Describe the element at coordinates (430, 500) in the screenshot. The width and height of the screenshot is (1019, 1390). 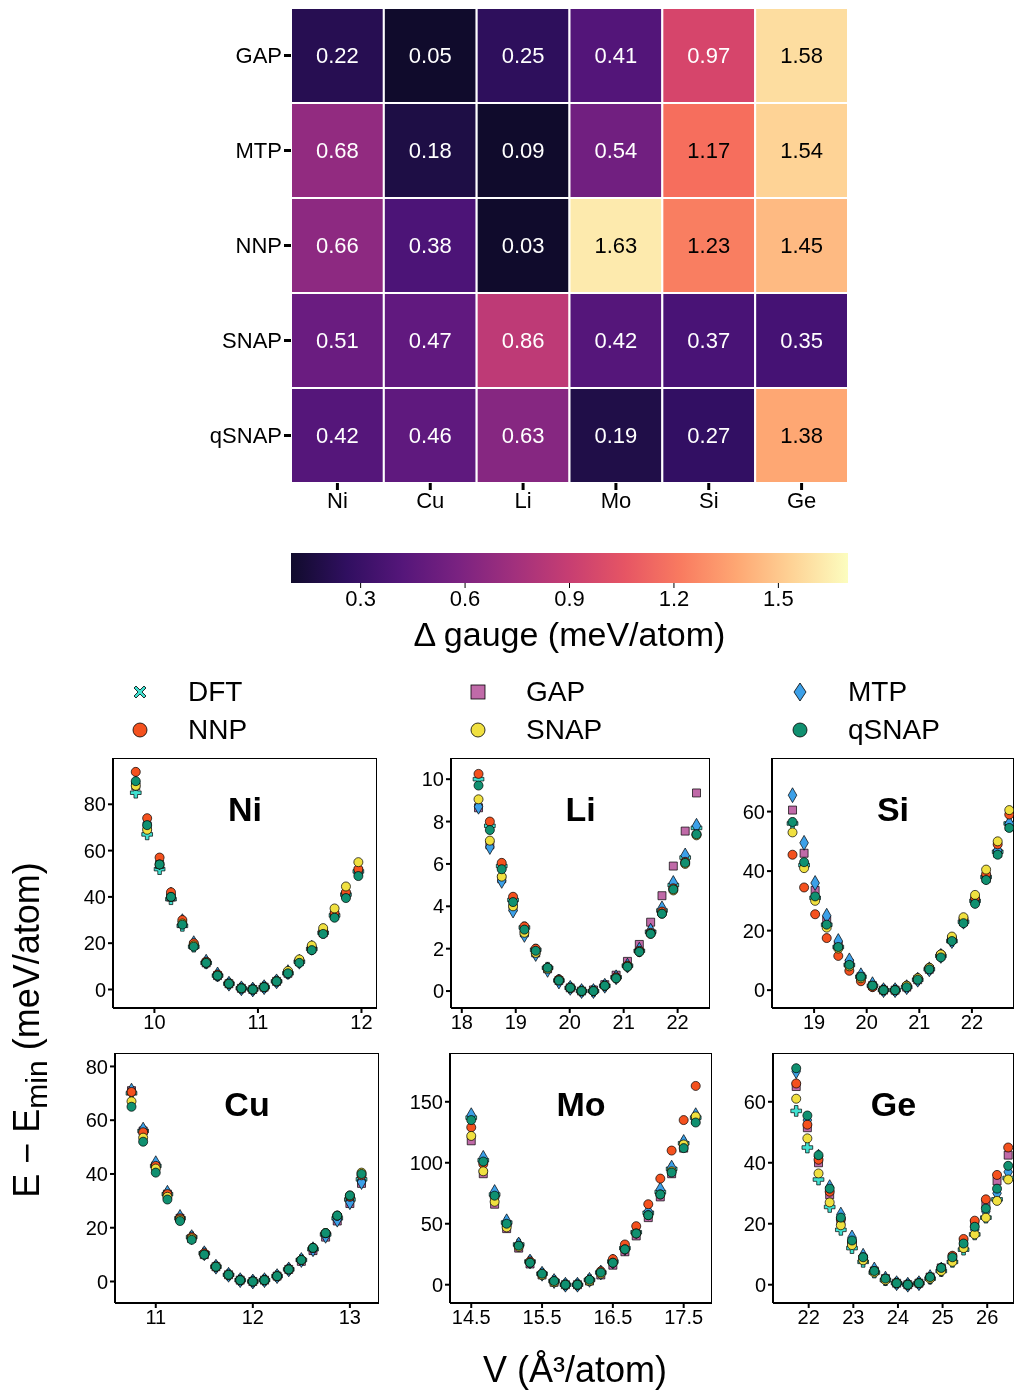
I see `x-tick-label: Cu` at that location.